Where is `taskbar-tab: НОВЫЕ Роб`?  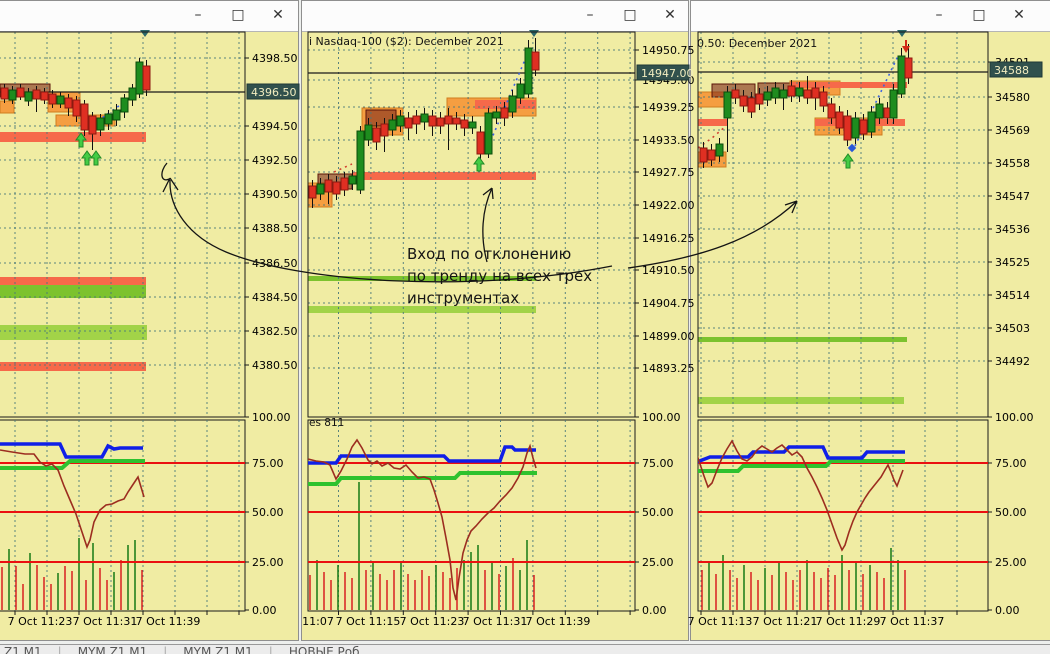 taskbar-tab: НОВЫЕ Роб is located at coordinates (324, 649).